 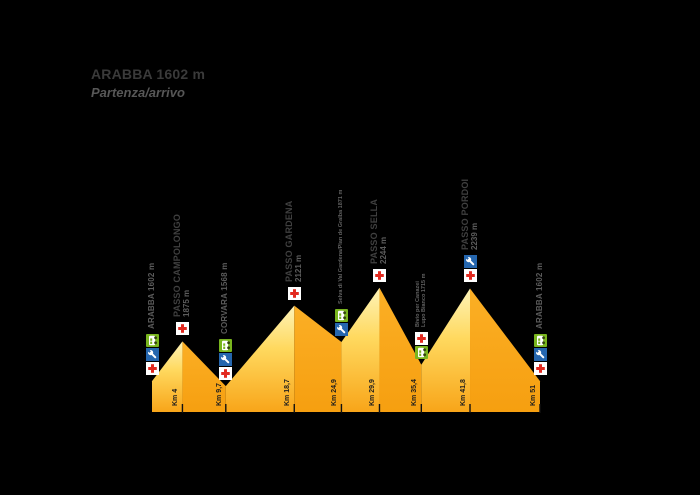 What do you see at coordinates (335, 392) in the screenshot?
I see `km-label: Km 24,9` at bounding box center [335, 392].